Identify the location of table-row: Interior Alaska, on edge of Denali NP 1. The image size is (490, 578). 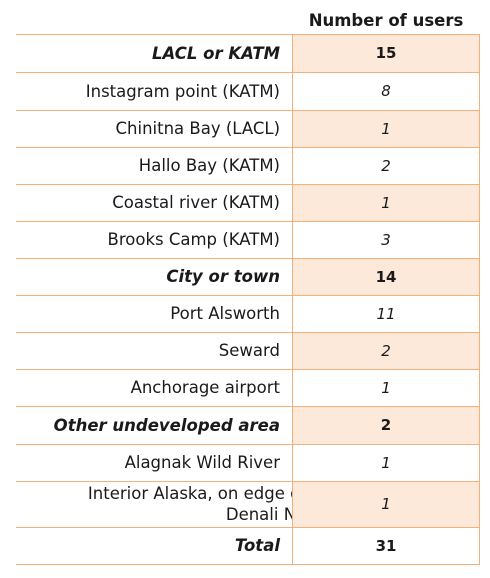
(248, 504).